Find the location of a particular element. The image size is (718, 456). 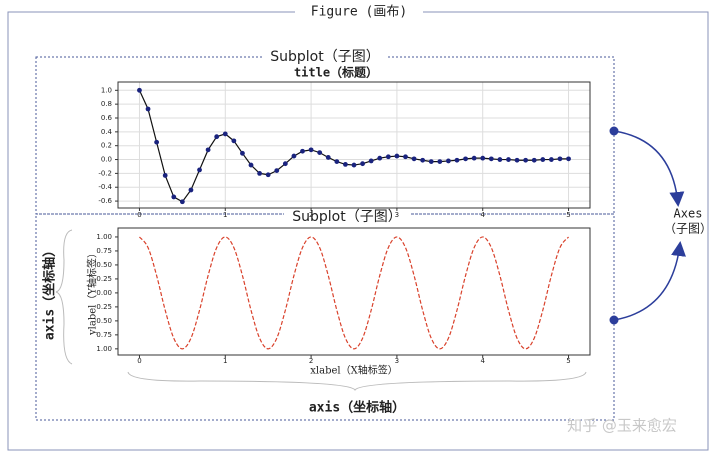

watermark: 知乎 @玉来愈宏 is located at coordinates (622, 426).